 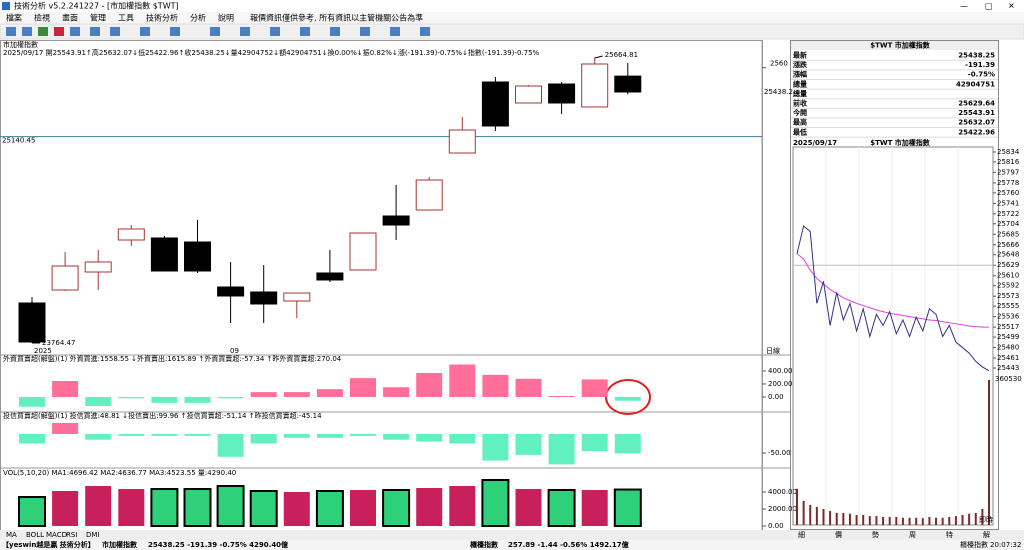 I want to click on intraday-date: 2025/09/17, so click(x=815, y=143).